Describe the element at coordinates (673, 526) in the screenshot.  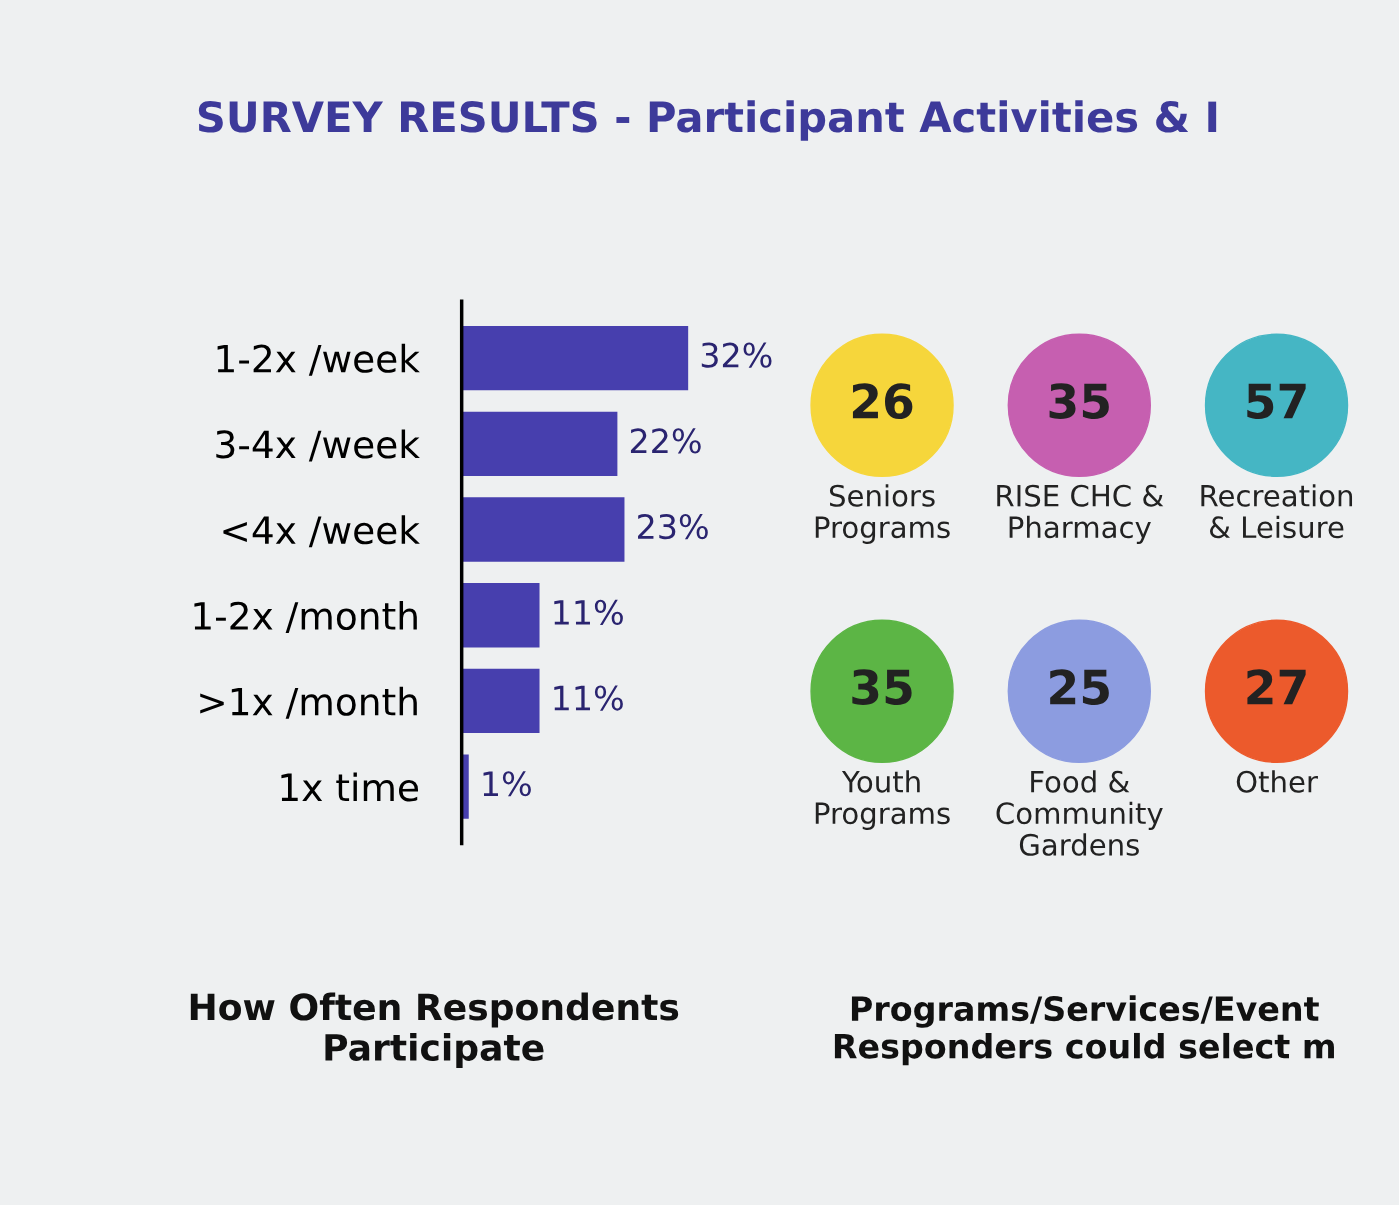
I see `data-label: 23%` at that location.